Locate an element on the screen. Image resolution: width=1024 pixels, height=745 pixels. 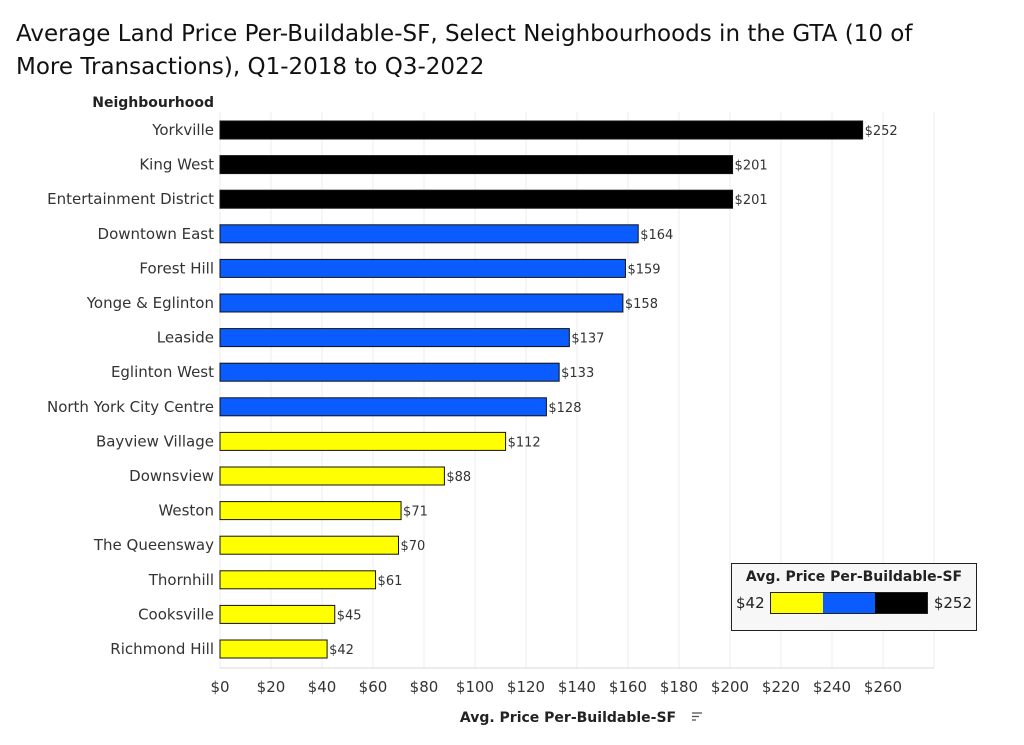
x-tick-label: $180 is located at coordinates (679, 687).